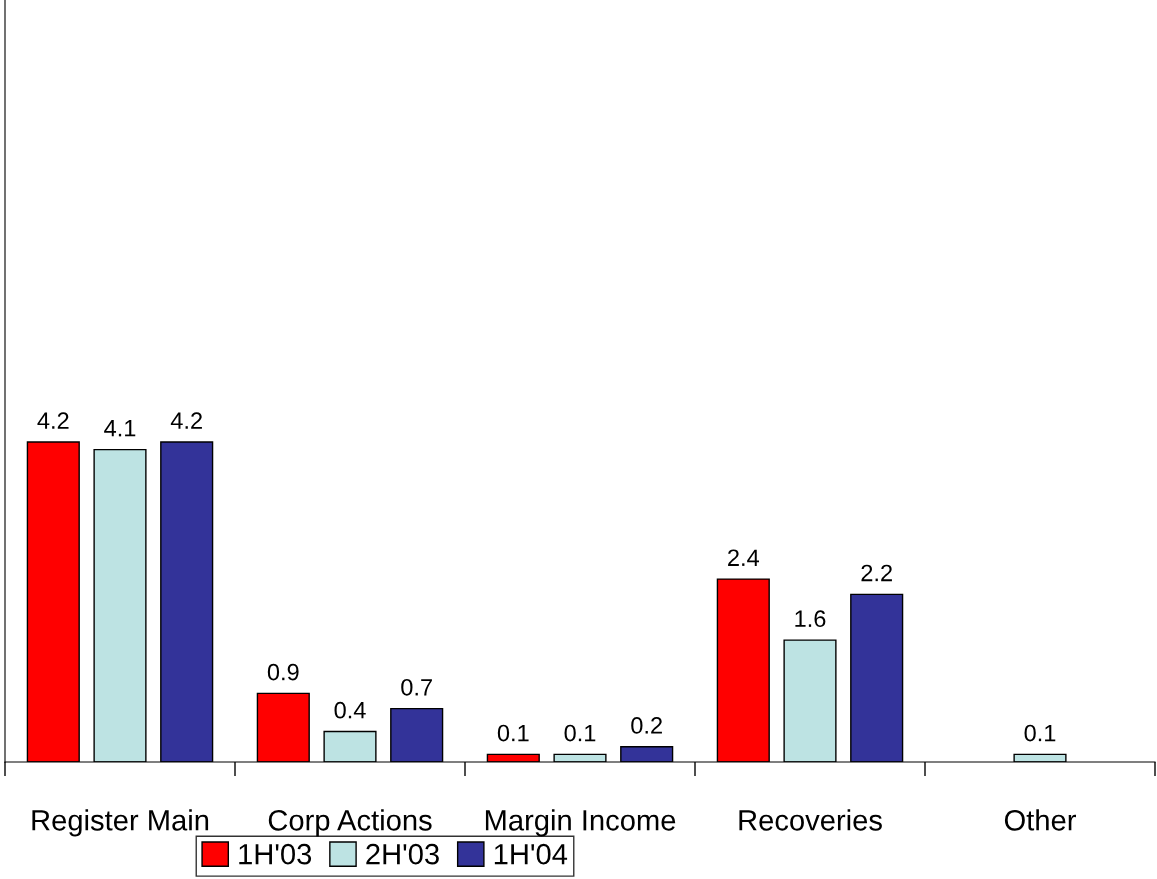 The image size is (1157, 879). I want to click on data-label: 2.2, so click(876, 573).